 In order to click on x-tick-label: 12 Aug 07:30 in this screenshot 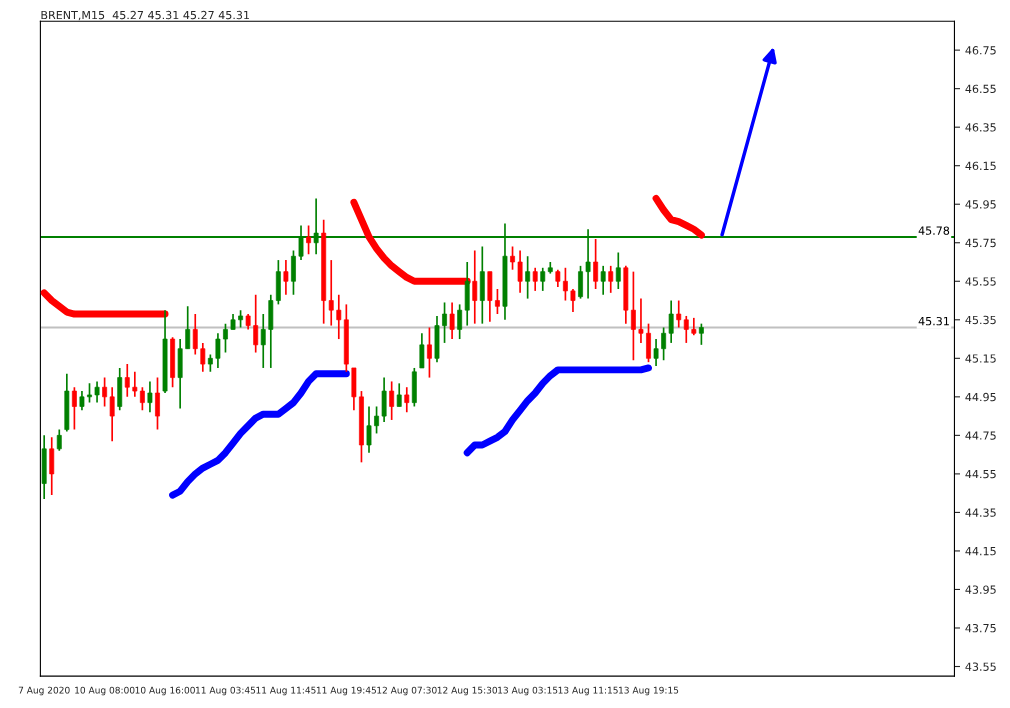, I will do `click(407, 691)`.